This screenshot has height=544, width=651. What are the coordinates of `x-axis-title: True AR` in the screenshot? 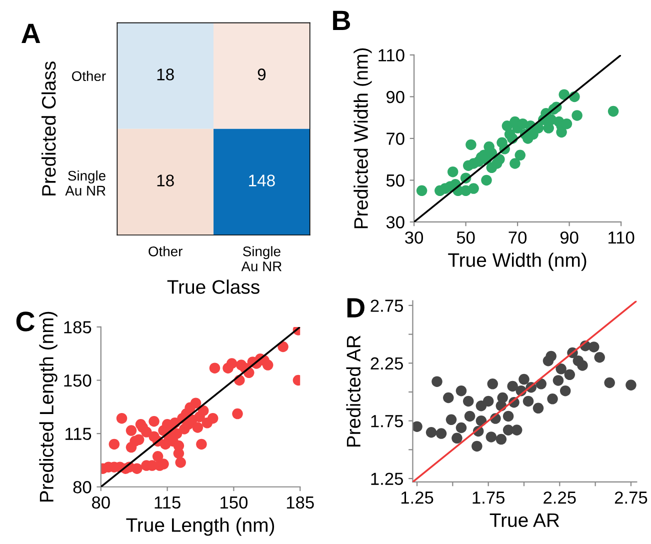 It's located at (525, 520).